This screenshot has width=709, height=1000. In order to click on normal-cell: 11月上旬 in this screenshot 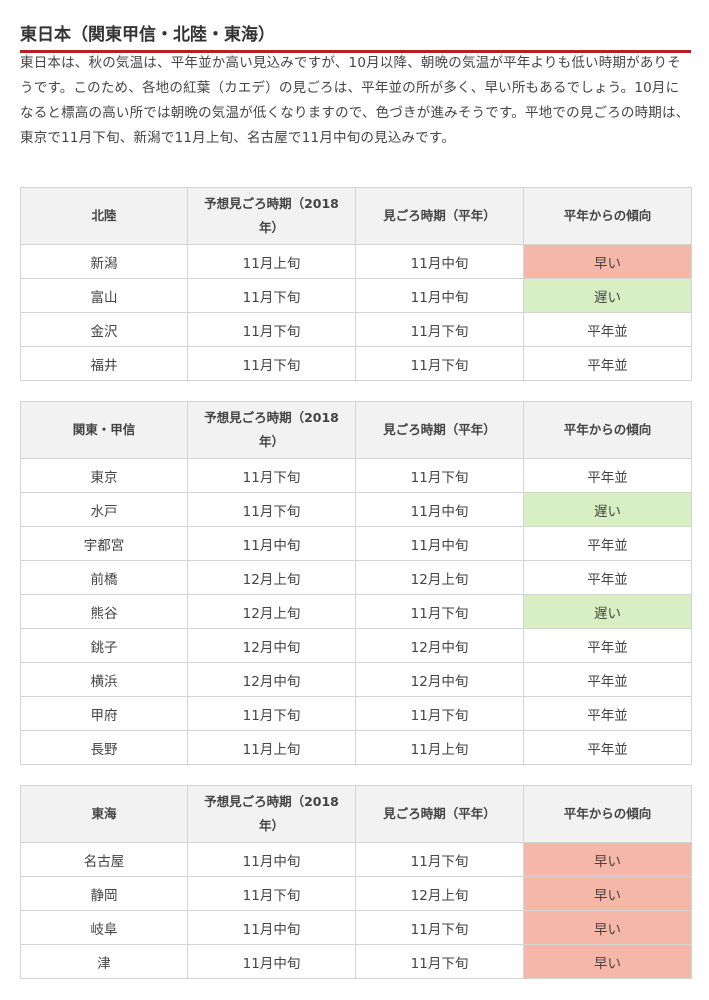, I will do `click(439, 747)`.